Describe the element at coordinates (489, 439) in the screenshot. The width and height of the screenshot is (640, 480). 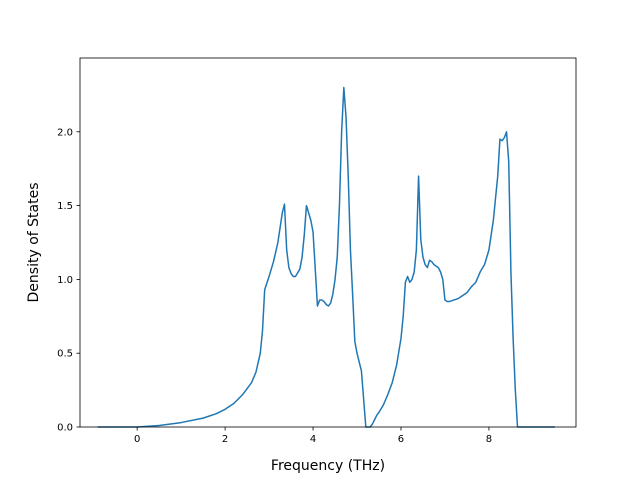
I see `x-tick-label: 8` at that location.